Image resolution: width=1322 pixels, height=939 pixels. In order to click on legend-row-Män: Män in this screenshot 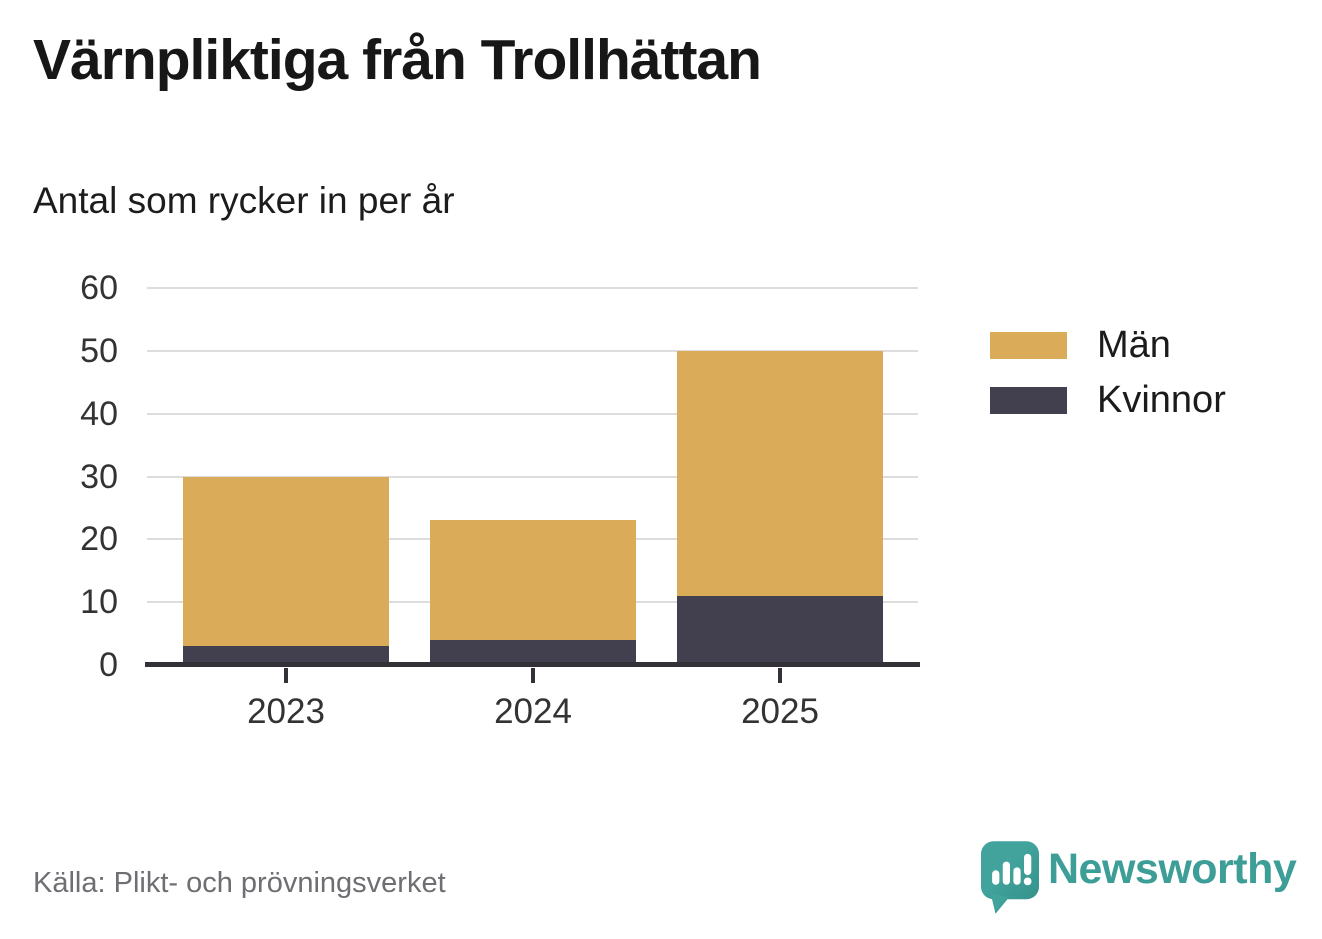, I will do `click(1108, 345)`.